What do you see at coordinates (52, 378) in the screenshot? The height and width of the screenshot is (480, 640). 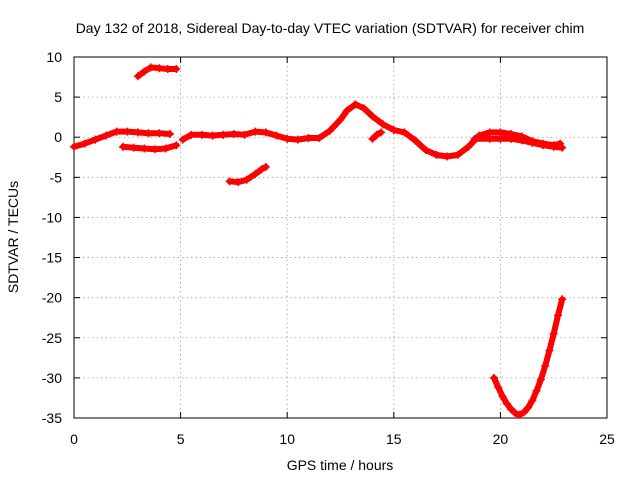 I see `y-tick-label: -30` at bounding box center [52, 378].